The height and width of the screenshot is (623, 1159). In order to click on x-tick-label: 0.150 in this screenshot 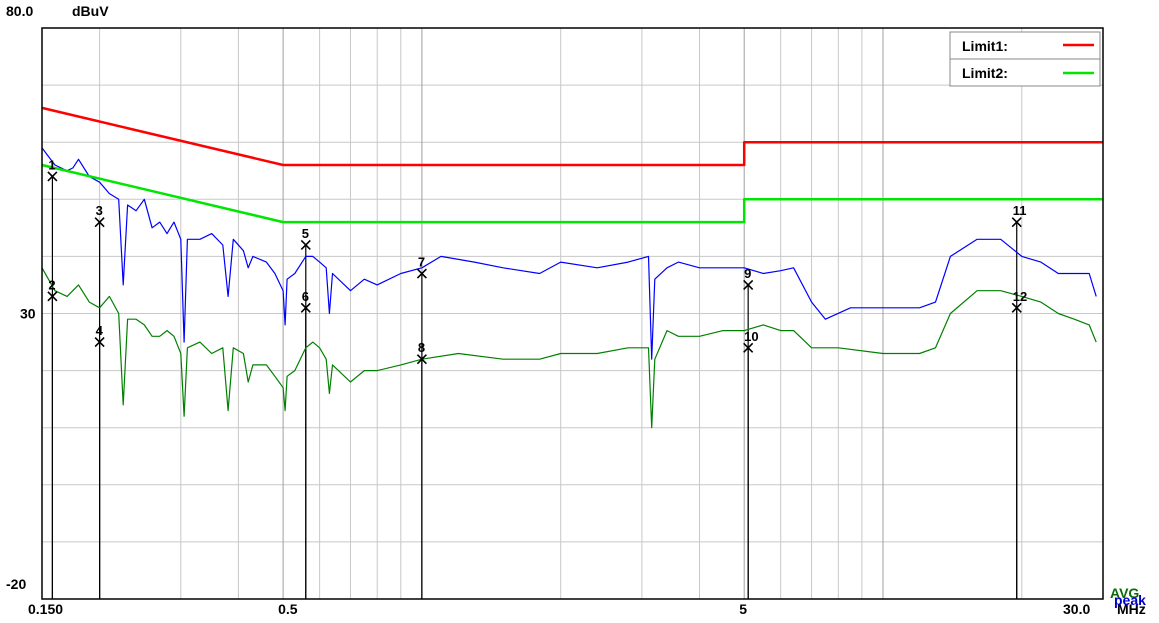, I will do `click(45, 609)`.